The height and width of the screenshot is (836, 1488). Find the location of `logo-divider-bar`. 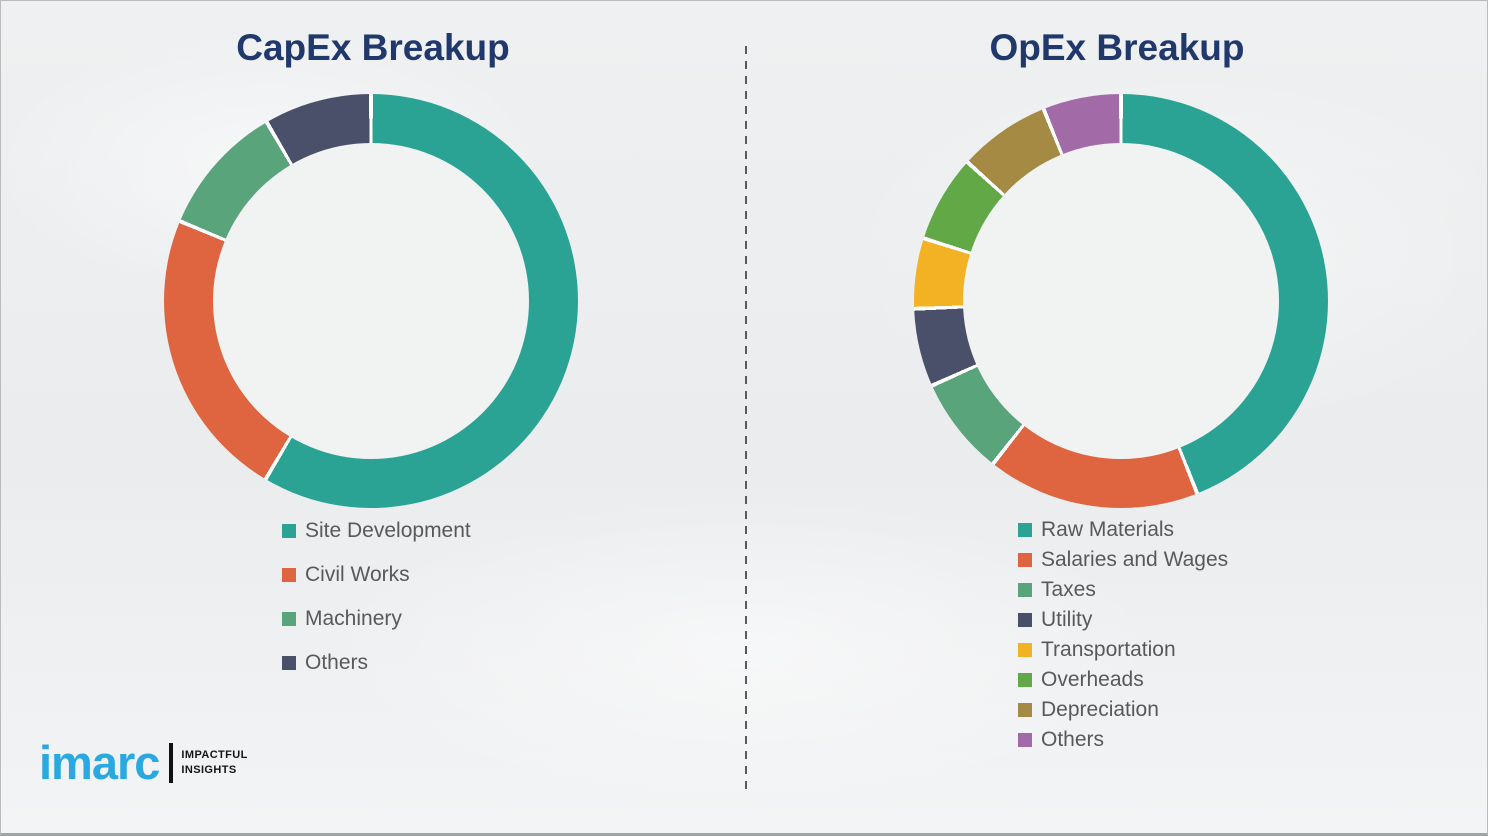

logo-divider-bar is located at coordinates (171, 762).